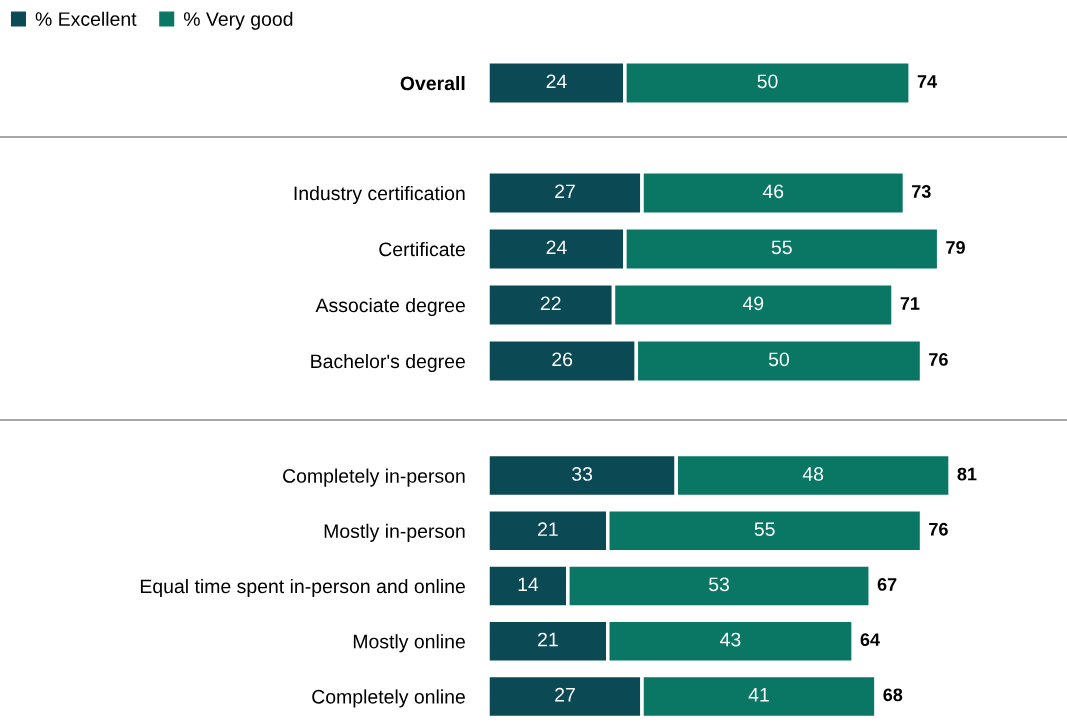 The width and height of the screenshot is (1067, 724). Describe the element at coordinates (887, 584) in the screenshot. I see `total-label: 67` at that location.